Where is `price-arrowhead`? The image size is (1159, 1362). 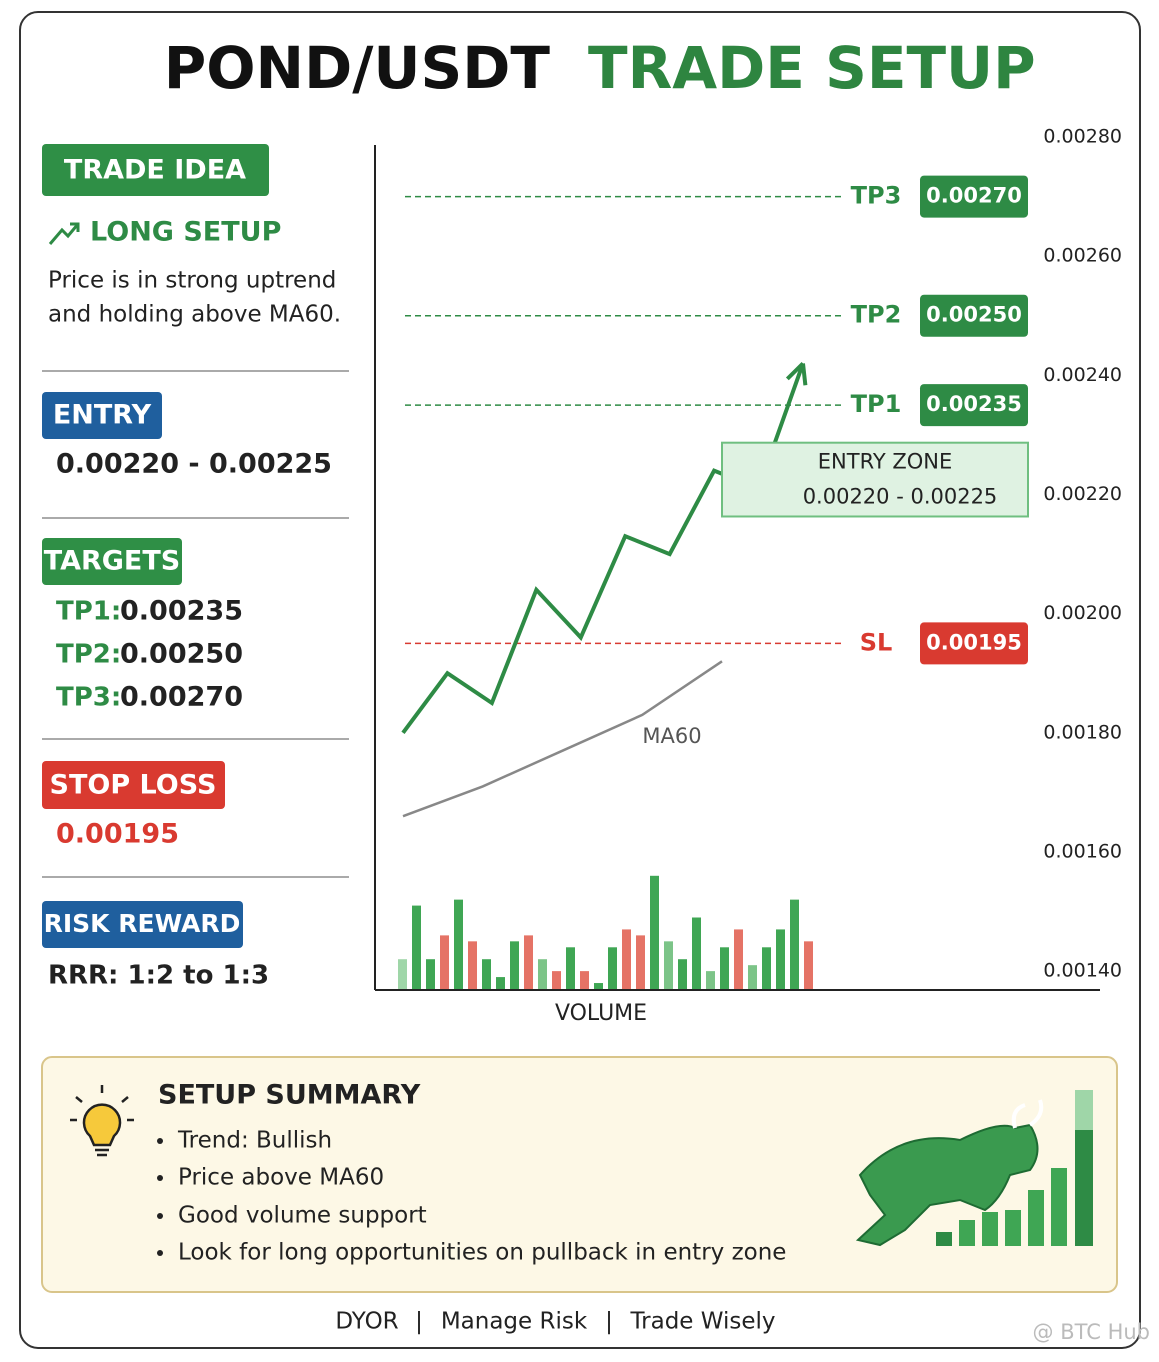 price-arrowhead is located at coordinates (796, 373).